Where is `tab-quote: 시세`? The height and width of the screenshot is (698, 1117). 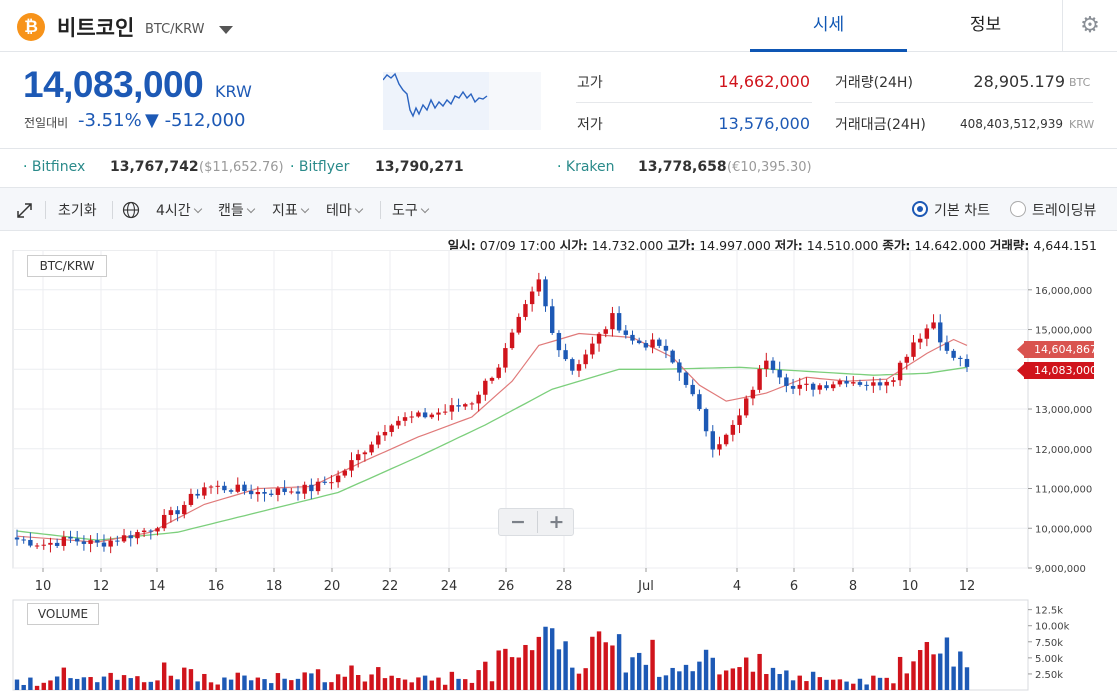
tab-quote: 시세 is located at coordinates (828, 26).